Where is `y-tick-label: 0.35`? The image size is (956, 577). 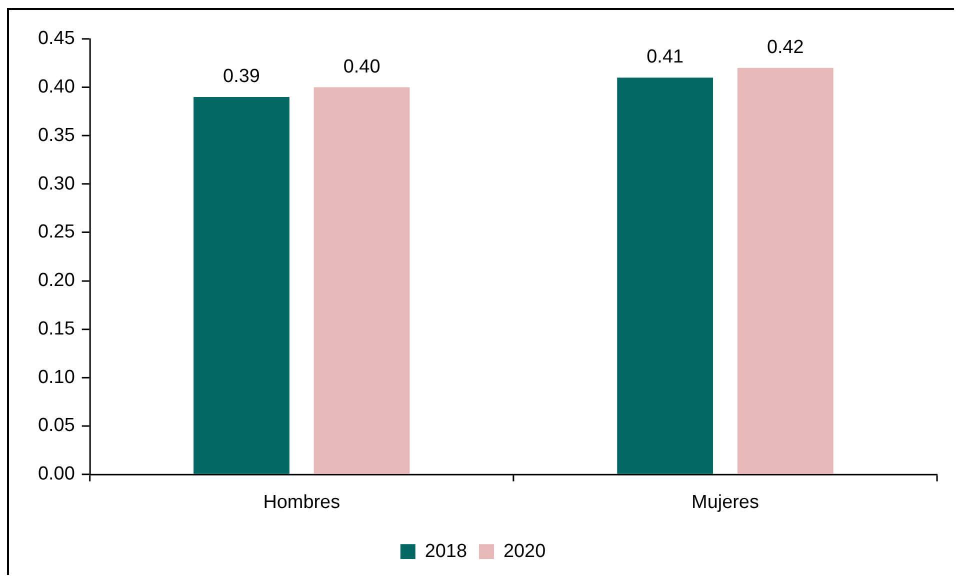
y-tick-label: 0.35 is located at coordinates (56, 135).